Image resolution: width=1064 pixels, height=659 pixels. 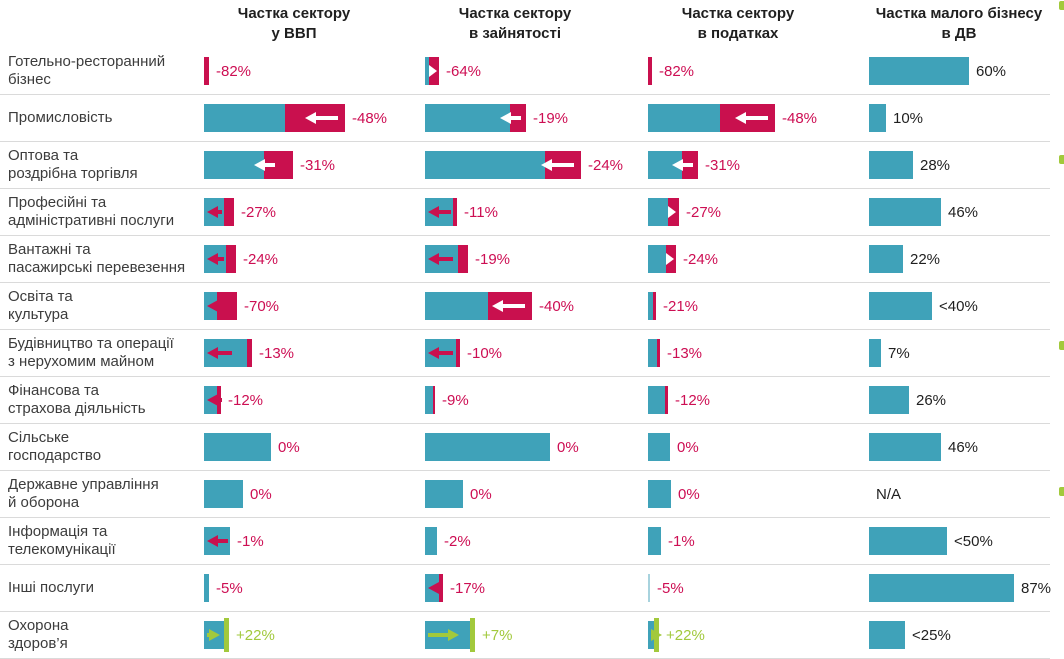 I want to click on taxes-bar: -5%, so click(x=758, y=588).